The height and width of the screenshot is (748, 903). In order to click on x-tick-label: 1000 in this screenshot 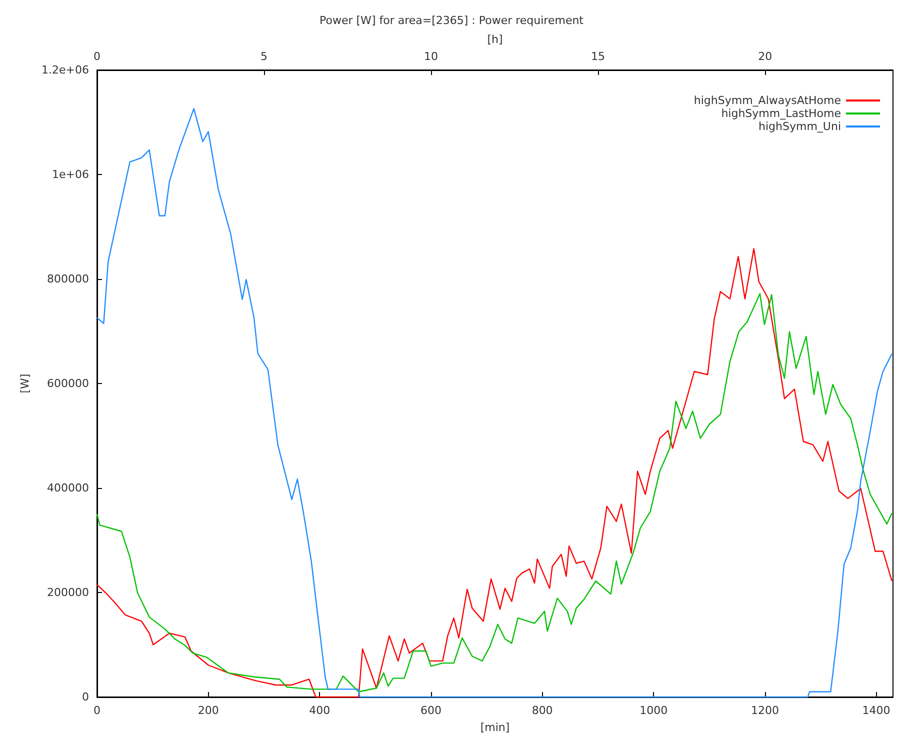, I will do `click(654, 710)`.